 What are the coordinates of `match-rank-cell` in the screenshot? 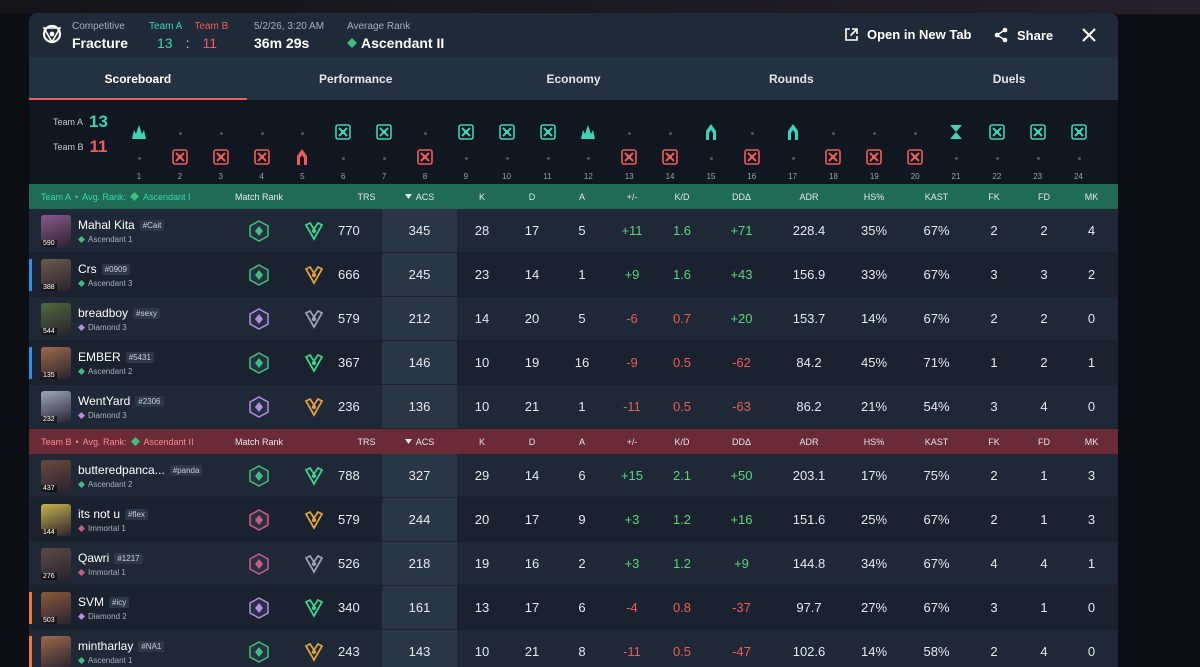 It's located at (259, 563).